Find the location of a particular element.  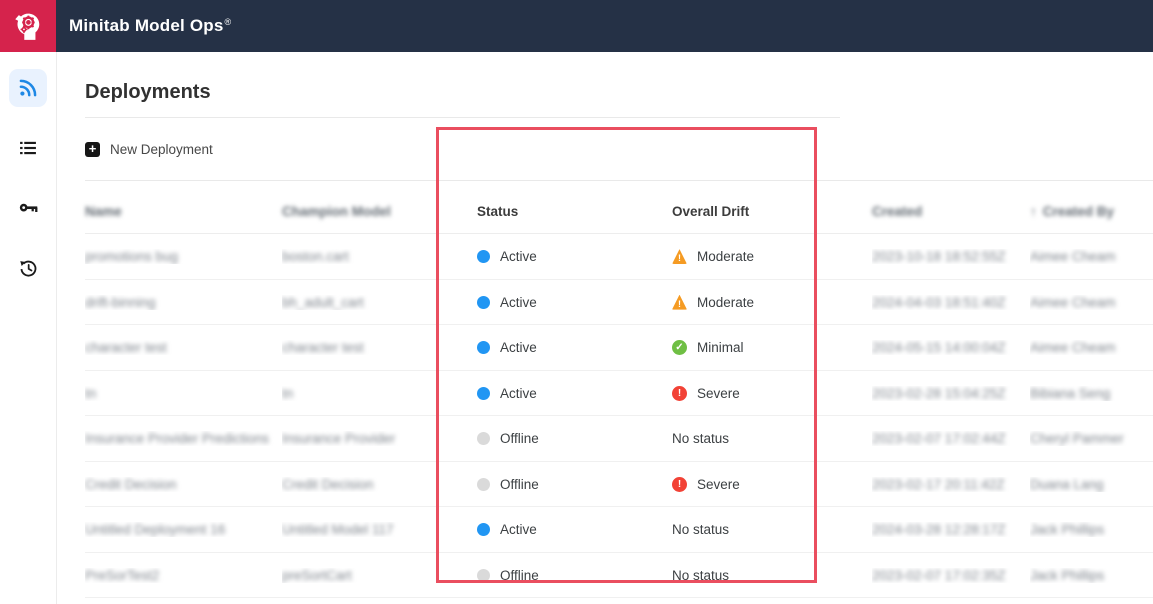

cell-champion-model: bh_adult_cart is located at coordinates (323, 302).